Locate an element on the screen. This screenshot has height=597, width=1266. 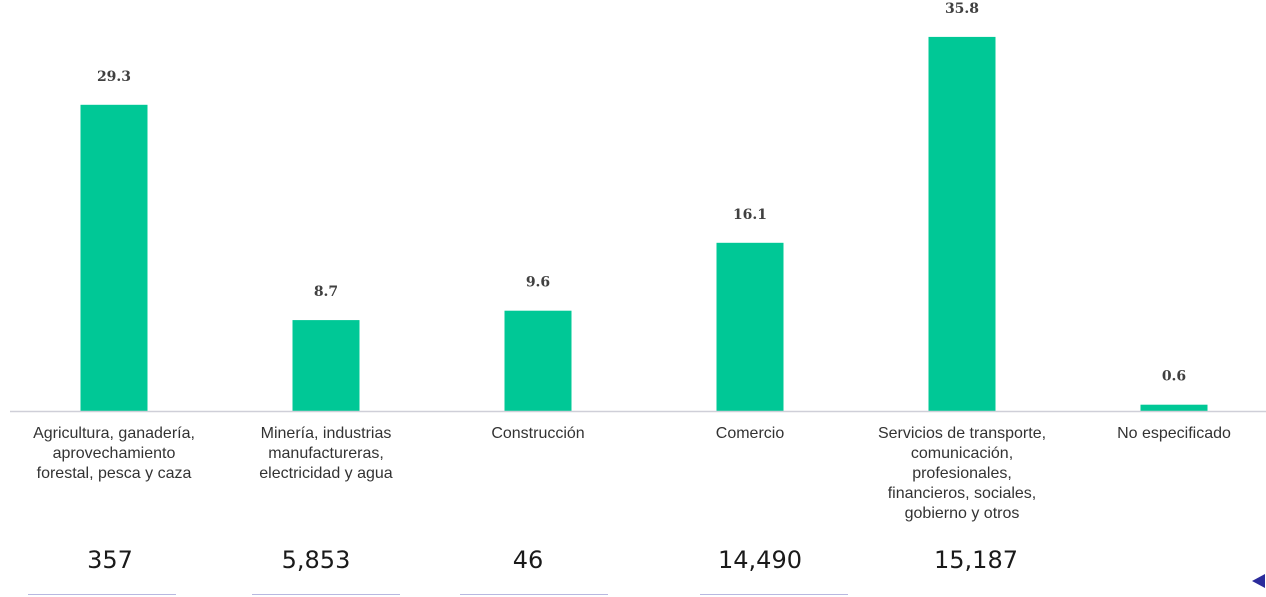
category-label: No especificado is located at coordinates (1174, 433).